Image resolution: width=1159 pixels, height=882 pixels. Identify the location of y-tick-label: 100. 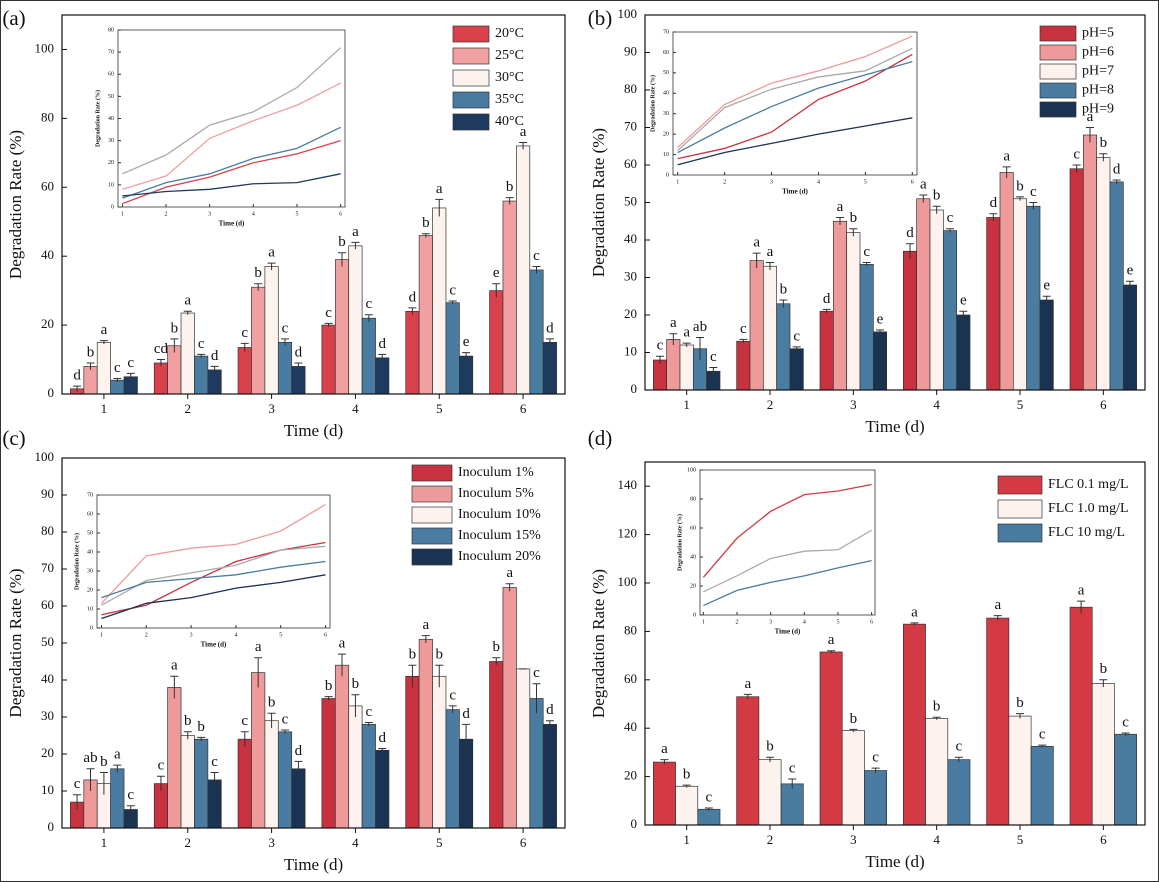
(628, 581).